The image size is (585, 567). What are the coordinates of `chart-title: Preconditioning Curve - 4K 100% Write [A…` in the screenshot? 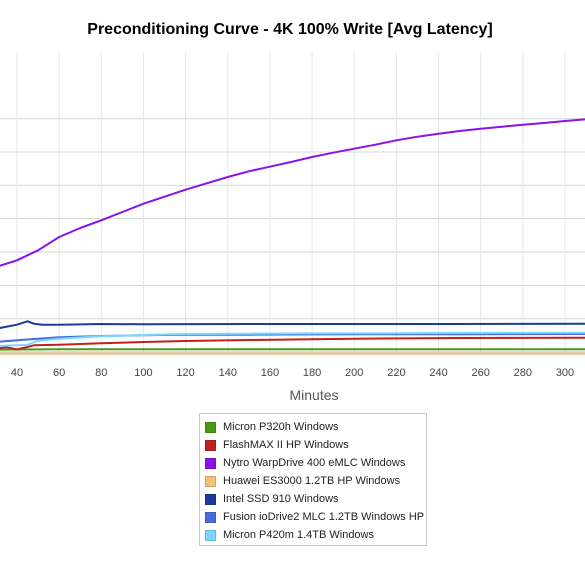 It's located at (289, 29).